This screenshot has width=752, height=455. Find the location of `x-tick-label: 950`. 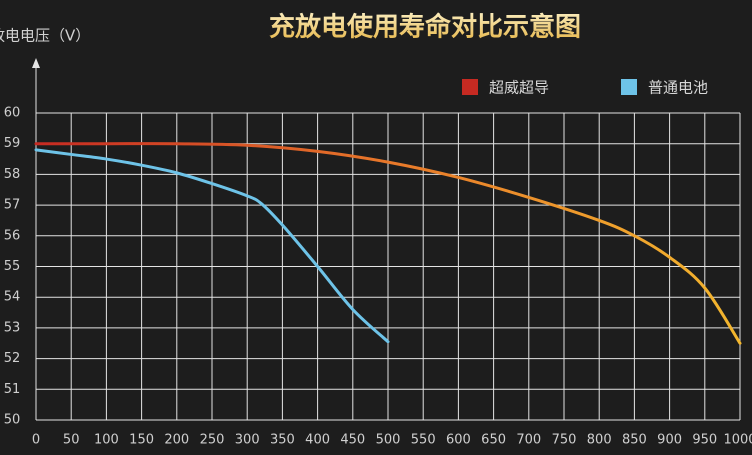

x-tick-label: 950 is located at coordinates (704, 440).